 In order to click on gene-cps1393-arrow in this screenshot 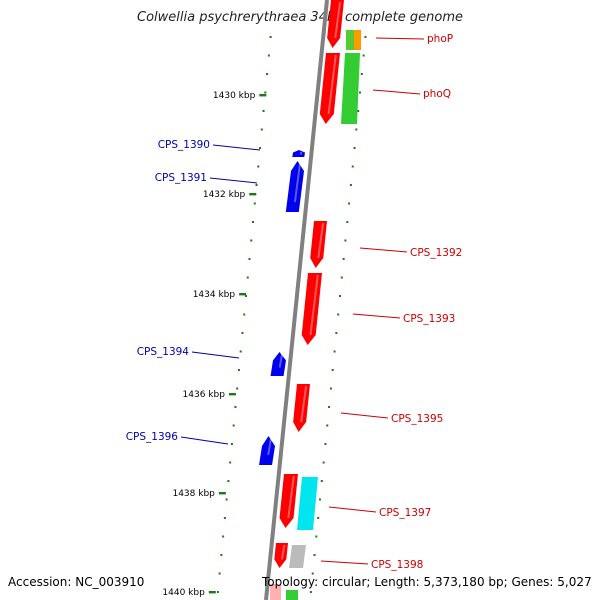, I will do `click(311, 309)`.